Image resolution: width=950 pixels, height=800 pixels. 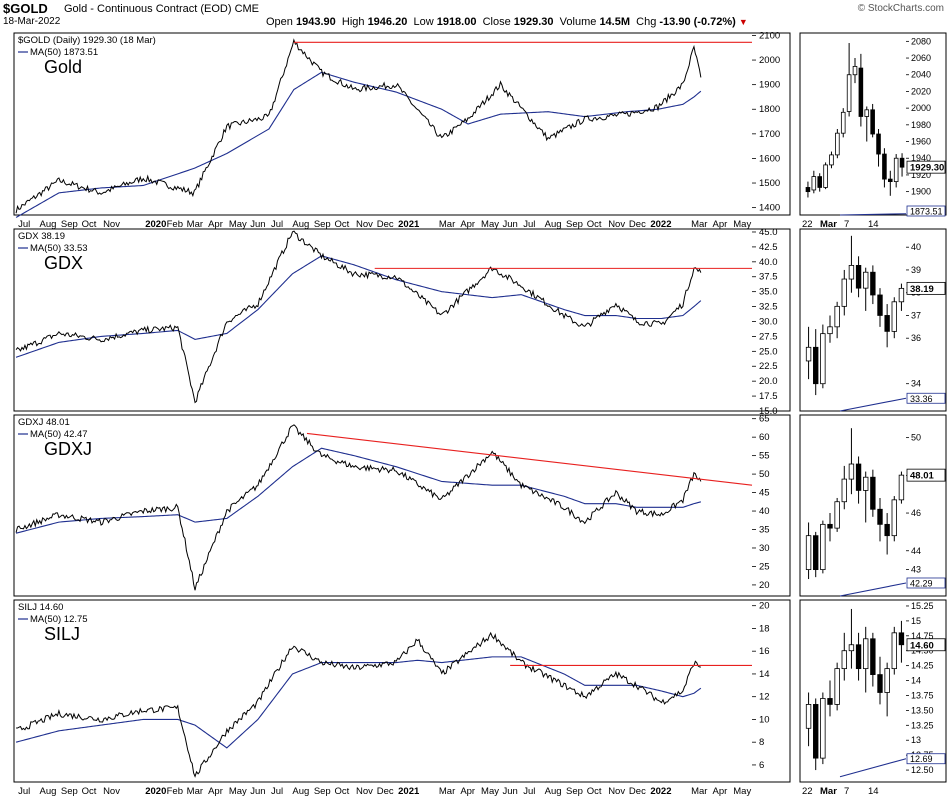 I want to click on panel-gdx-ytick-label: 40.0, so click(x=768, y=262).